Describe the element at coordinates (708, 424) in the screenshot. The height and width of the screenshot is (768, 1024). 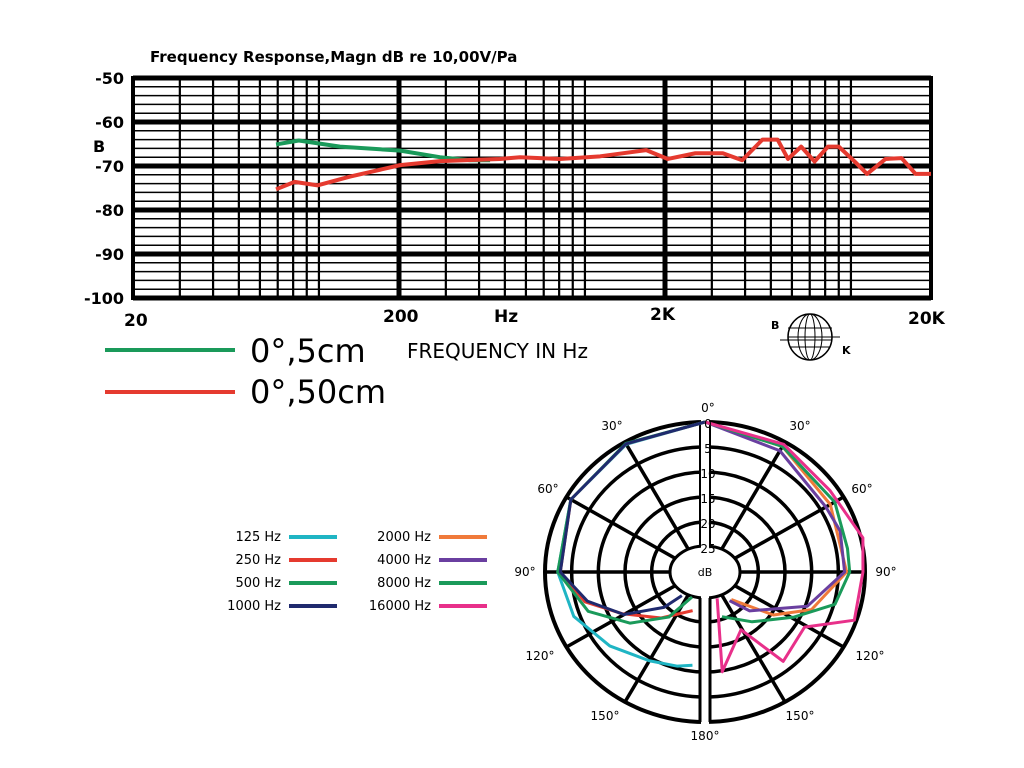
I see `polar-radial-label: 0` at that location.